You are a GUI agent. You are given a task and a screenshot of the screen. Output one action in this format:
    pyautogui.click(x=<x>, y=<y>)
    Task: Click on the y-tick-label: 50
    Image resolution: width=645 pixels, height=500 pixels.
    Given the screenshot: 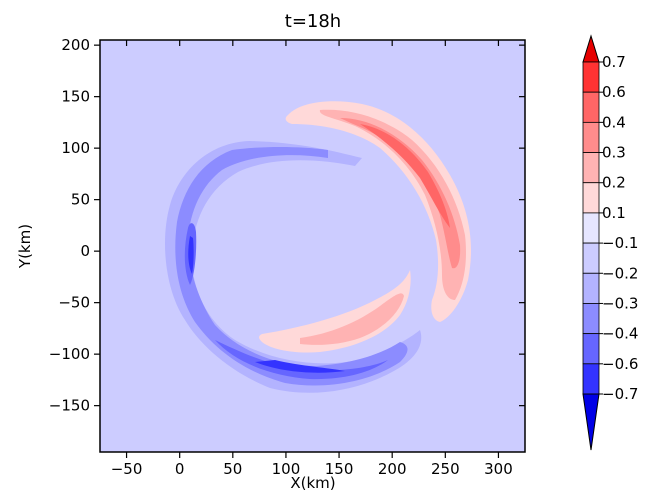 What is the action you would take?
    pyautogui.click(x=80, y=200)
    